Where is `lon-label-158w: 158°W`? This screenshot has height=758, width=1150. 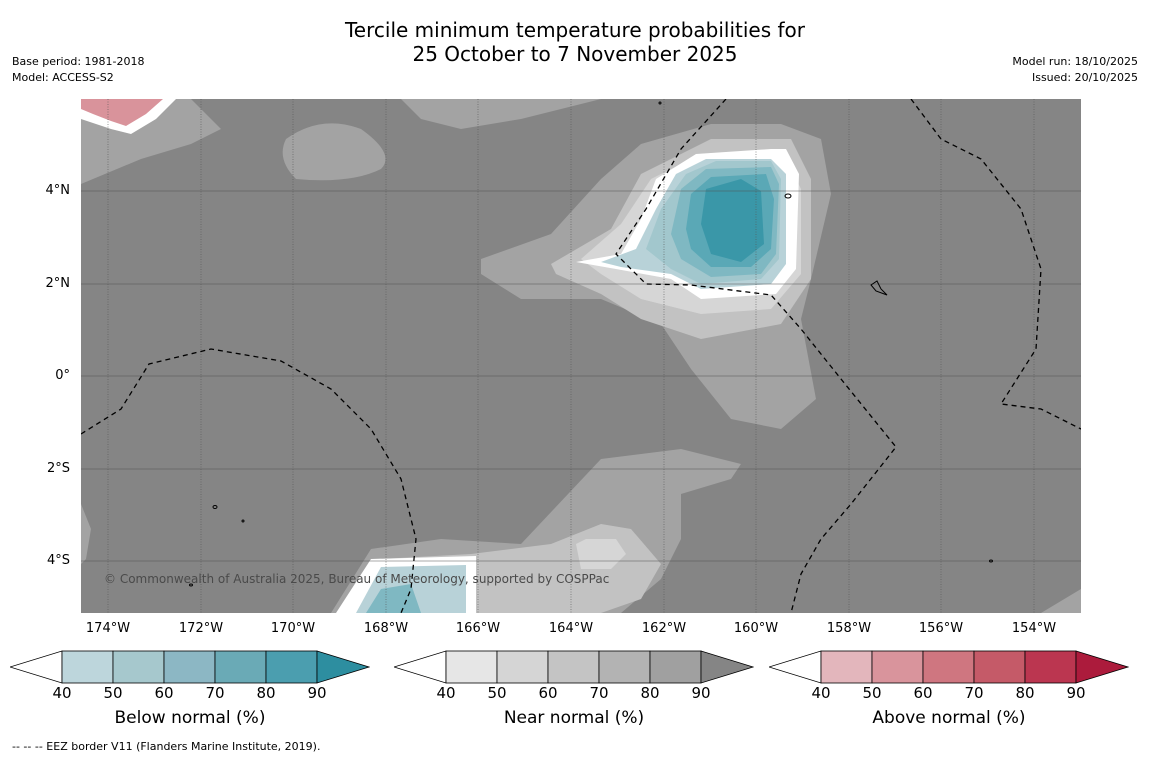
lon-label-158w: 158°W is located at coordinates (849, 628).